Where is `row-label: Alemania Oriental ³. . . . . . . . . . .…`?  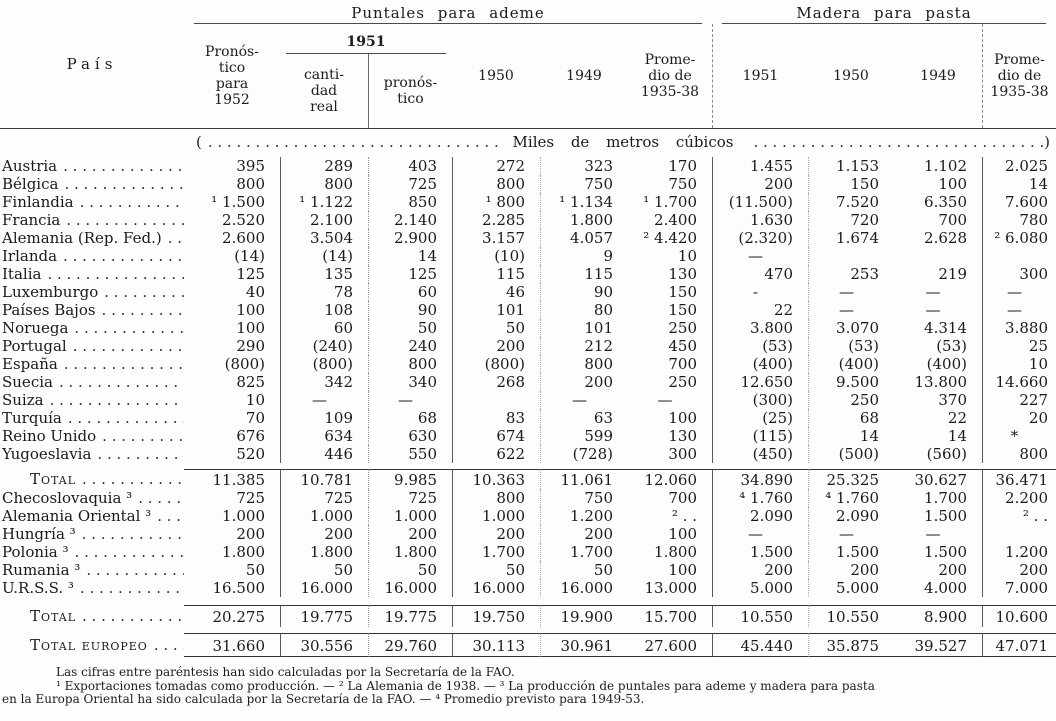 row-label: Alemania Oriental ³. . . . . . . . . . .… is located at coordinates (92, 516).